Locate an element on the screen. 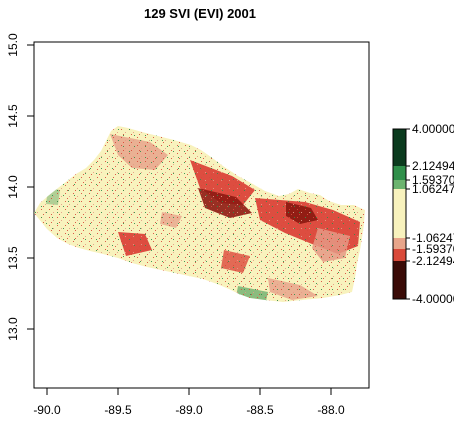 The image size is (454, 424). y-axis: 13.0 13.5 14.0 14.5 15.0 is located at coordinates (20, 187).